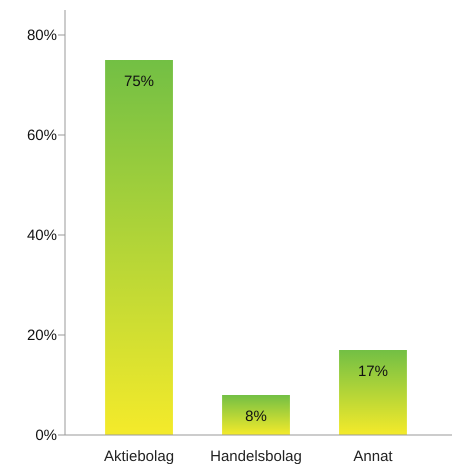 Image resolution: width=452 pixels, height=464 pixels. What do you see at coordinates (46, 435) in the screenshot?
I see `y-tick-label: 0%` at bounding box center [46, 435].